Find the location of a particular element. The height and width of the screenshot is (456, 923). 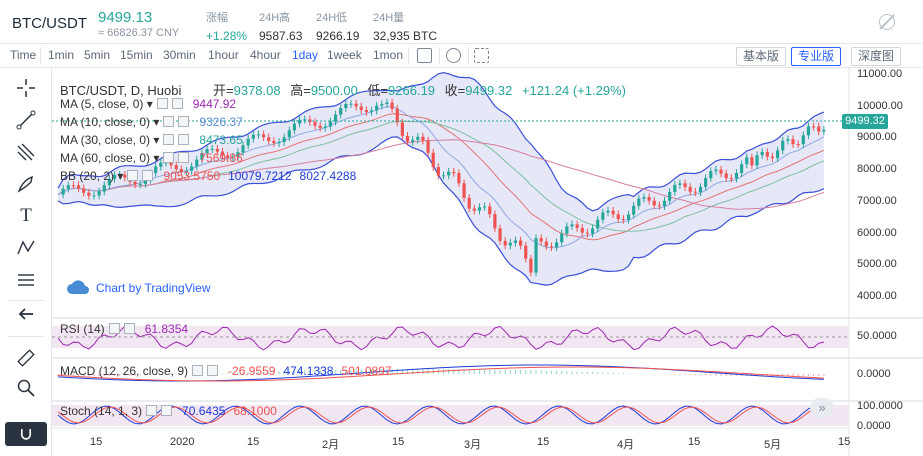

indicator-legend: MA (5, close, 0) ▾ 9447.92 is located at coordinates (148, 104).